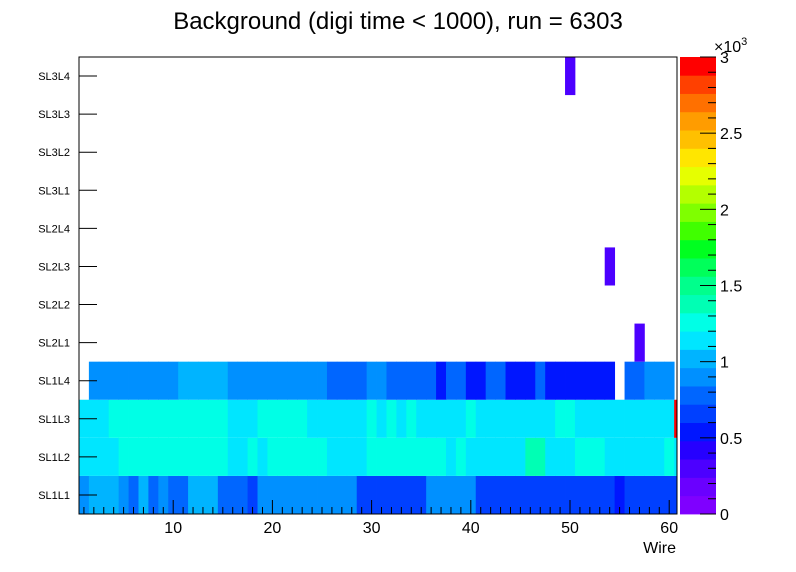  Describe the element at coordinates (639, 456) in the screenshot. I see `heatmap-cell-sl1l2-w57` at that location.